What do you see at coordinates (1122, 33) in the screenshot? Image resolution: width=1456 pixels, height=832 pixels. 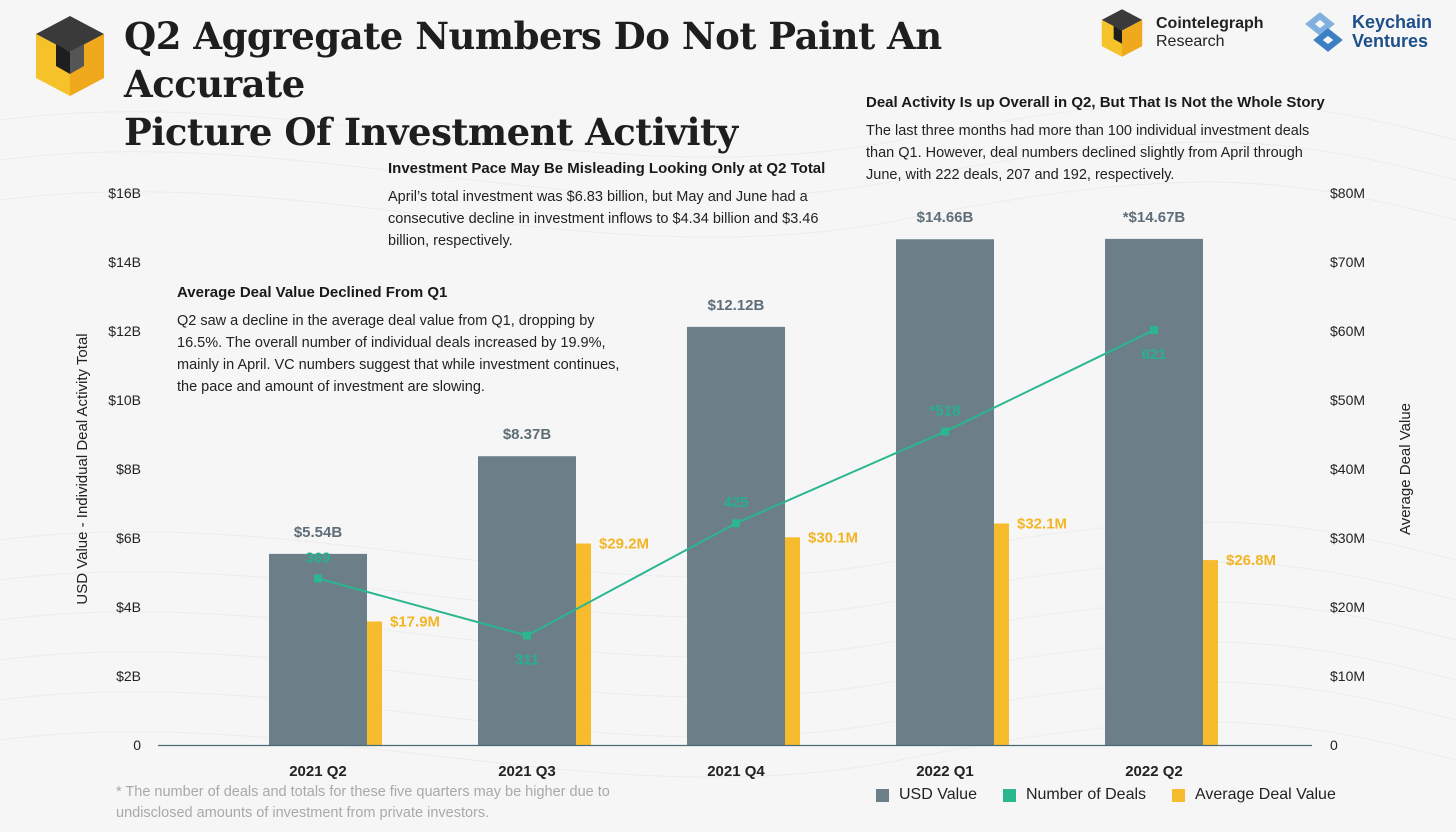 I see `cointelegraph-small-cube-icon` at bounding box center [1122, 33].